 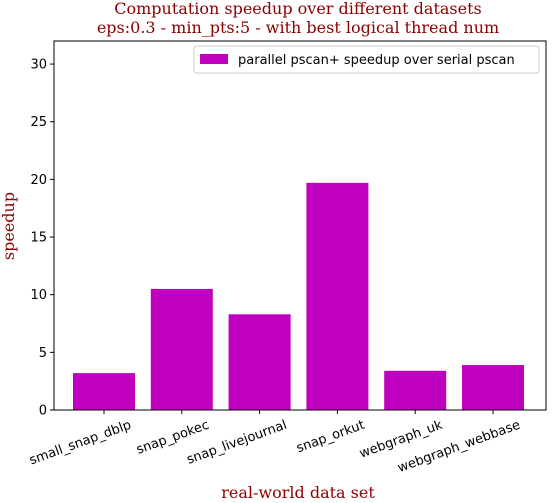 What do you see at coordinates (259, 362) in the screenshot?
I see `bar-snap_livejournal` at bounding box center [259, 362].